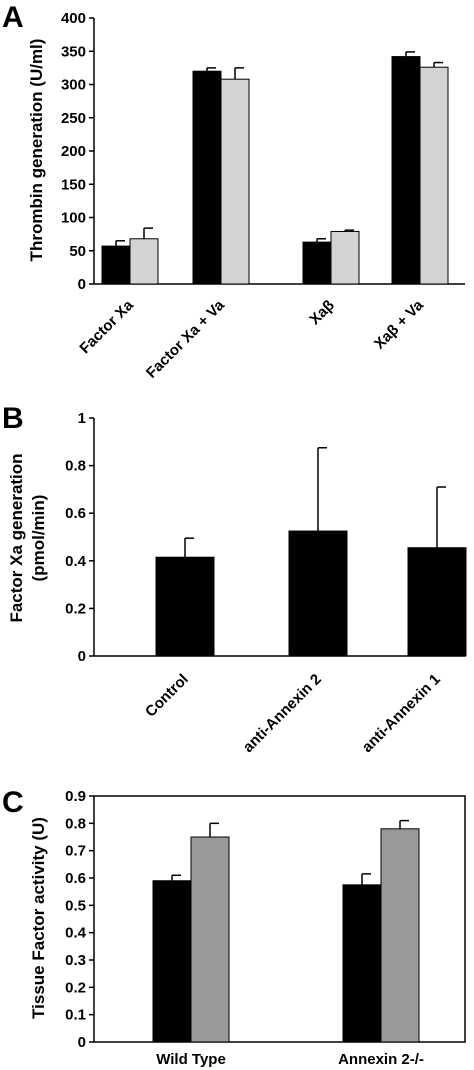 The height and width of the screenshot is (1070, 474). What do you see at coordinates (82, 656) in the screenshot?
I see `y-tick-label-b: 0` at bounding box center [82, 656].